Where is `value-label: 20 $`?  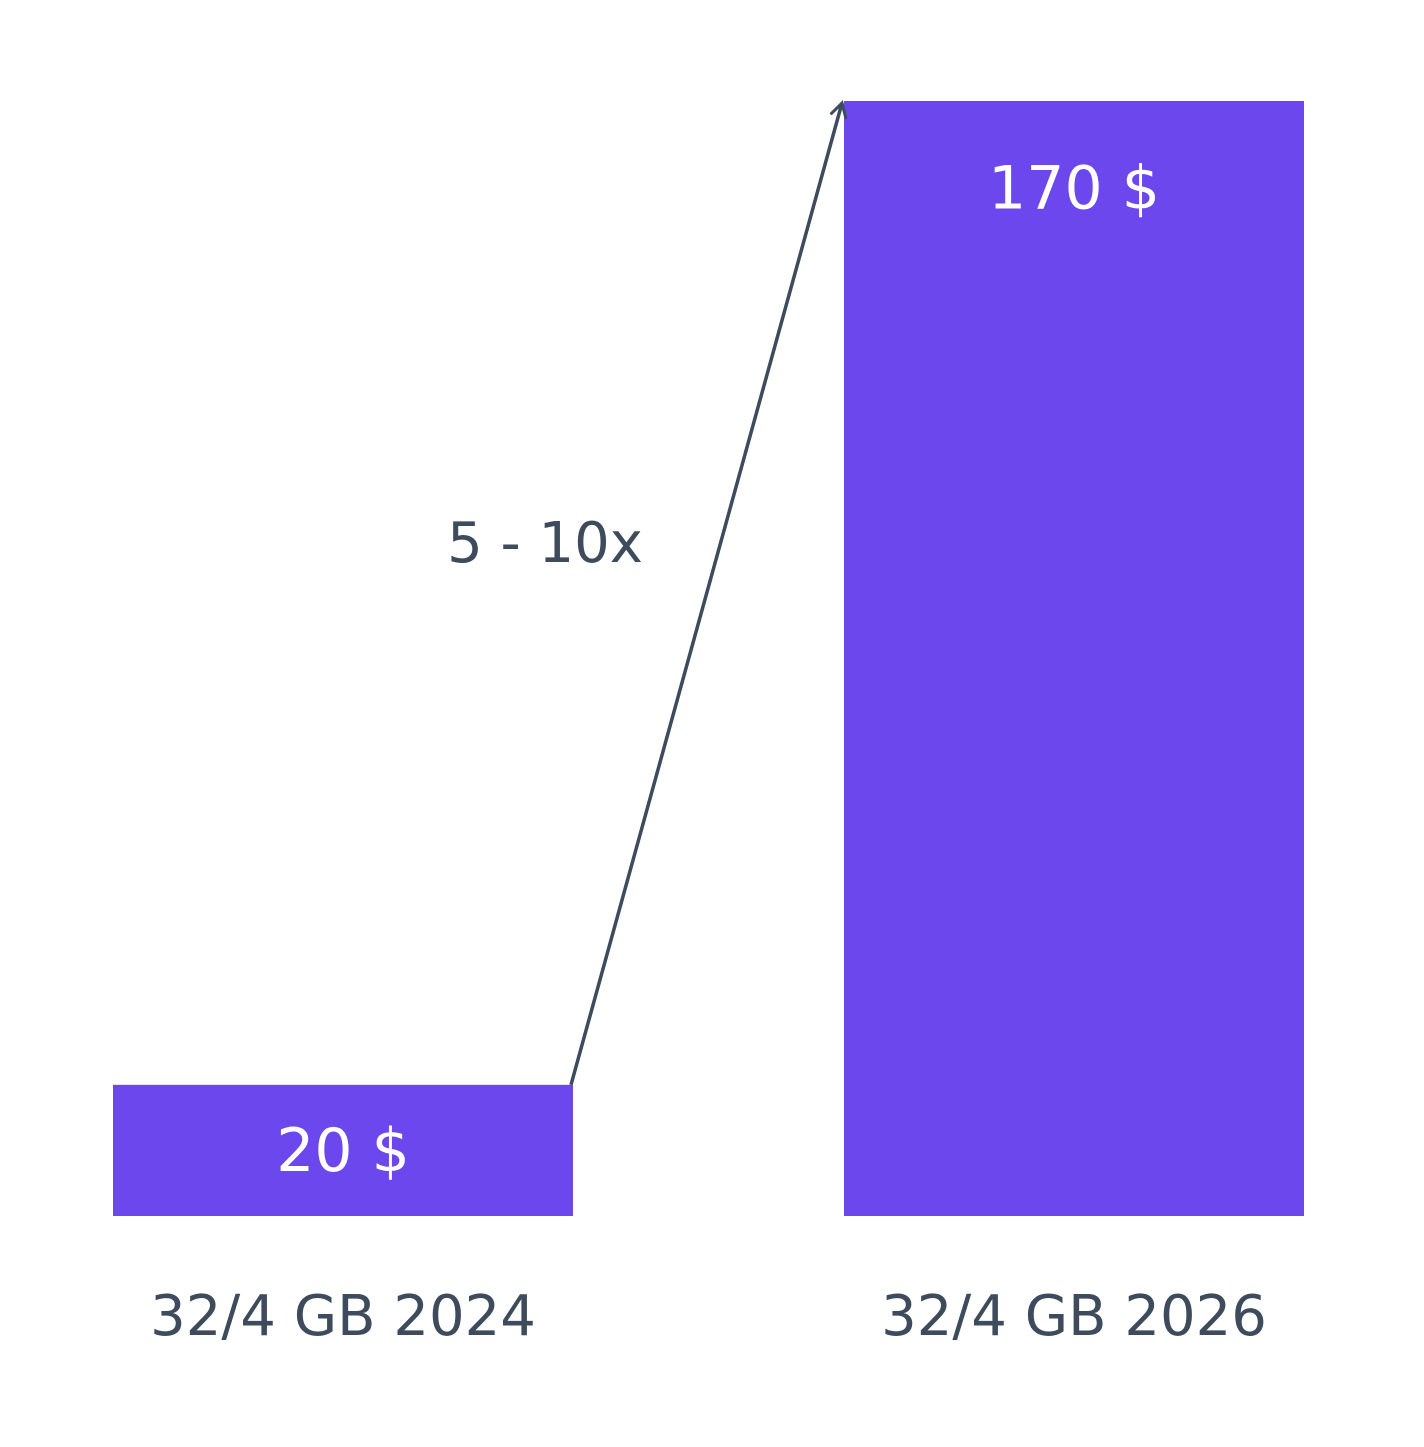 value-label: 20 $ is located at coordinates (343, 1151).